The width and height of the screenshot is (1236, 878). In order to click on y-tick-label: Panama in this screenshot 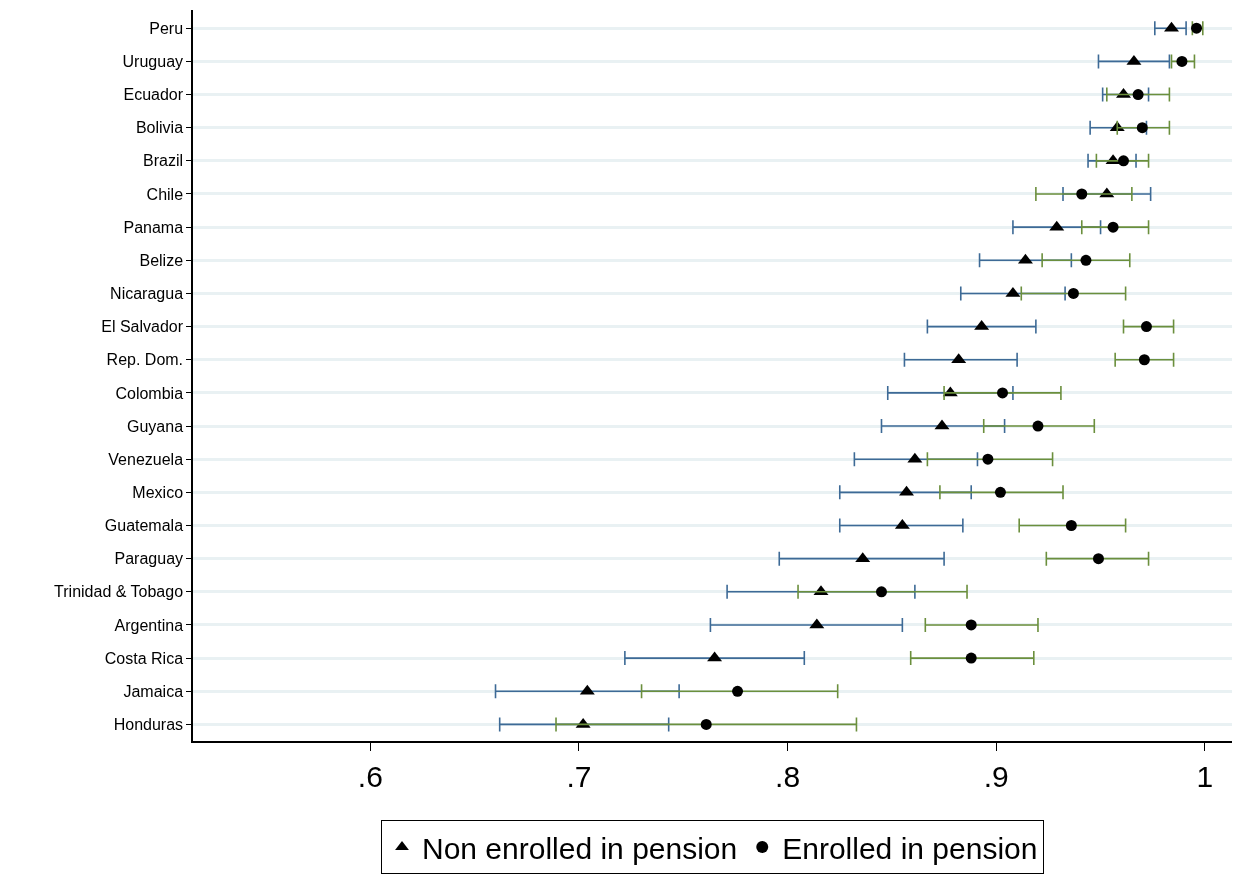, I will do `click(153, 227)`.